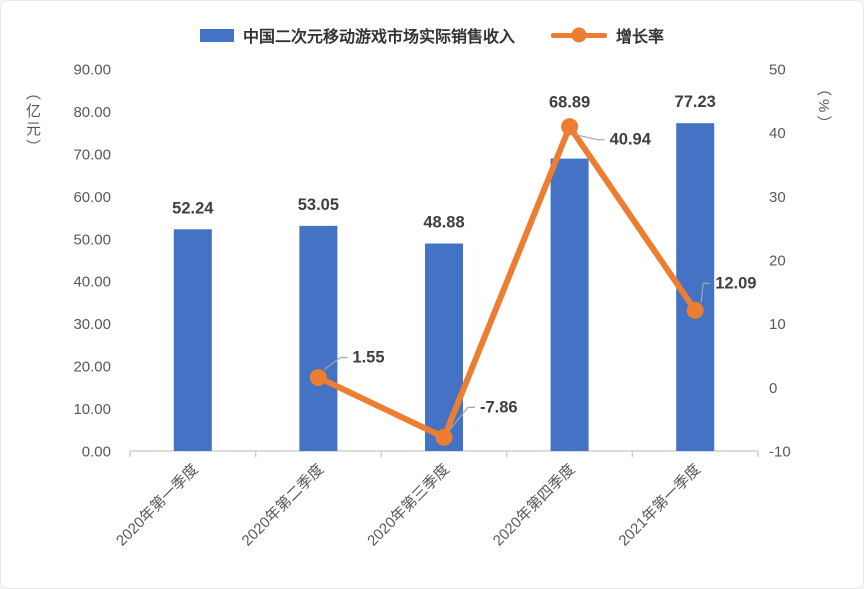 This screenshot has height=589, width=864. What do you see at coordinates (156, 504) in the screenshot?
I see `x-category-label: 2020年第一季度` at bounding box center [156, 504].